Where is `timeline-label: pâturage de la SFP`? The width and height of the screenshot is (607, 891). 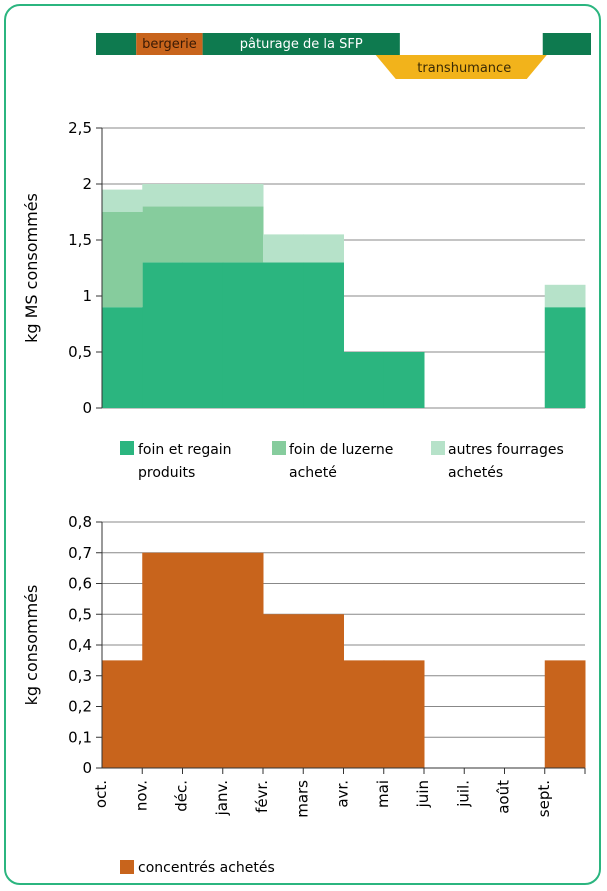
timeline-label: pâturage de la SFP is located at coordinates (301, 44).